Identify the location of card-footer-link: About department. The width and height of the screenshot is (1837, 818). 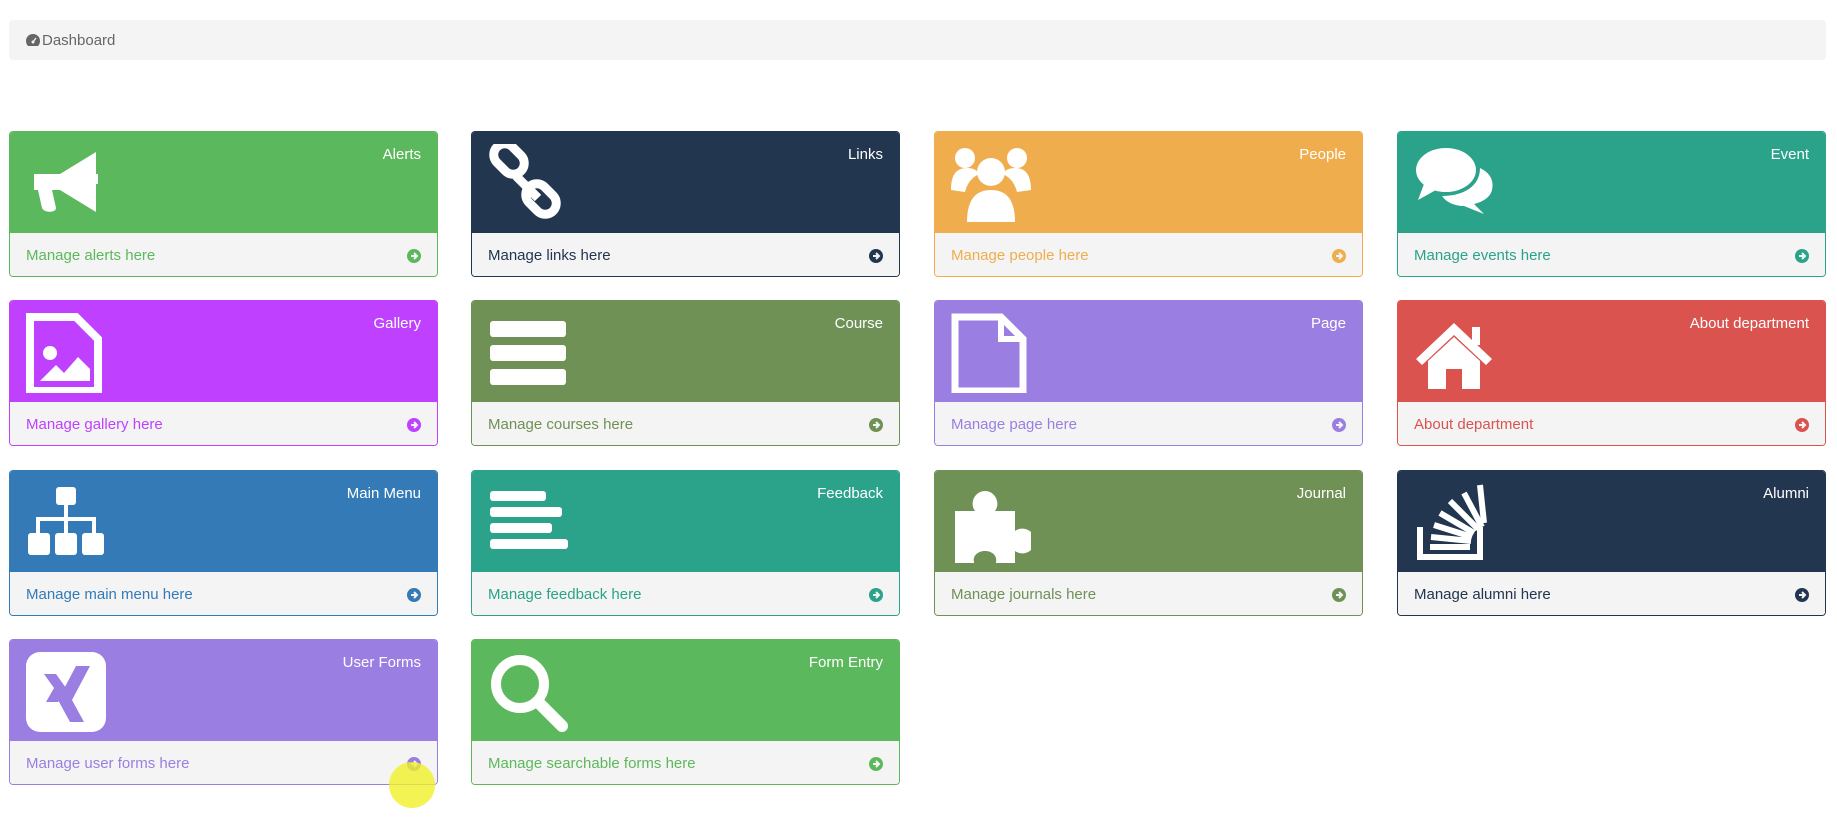
(1611, 423).